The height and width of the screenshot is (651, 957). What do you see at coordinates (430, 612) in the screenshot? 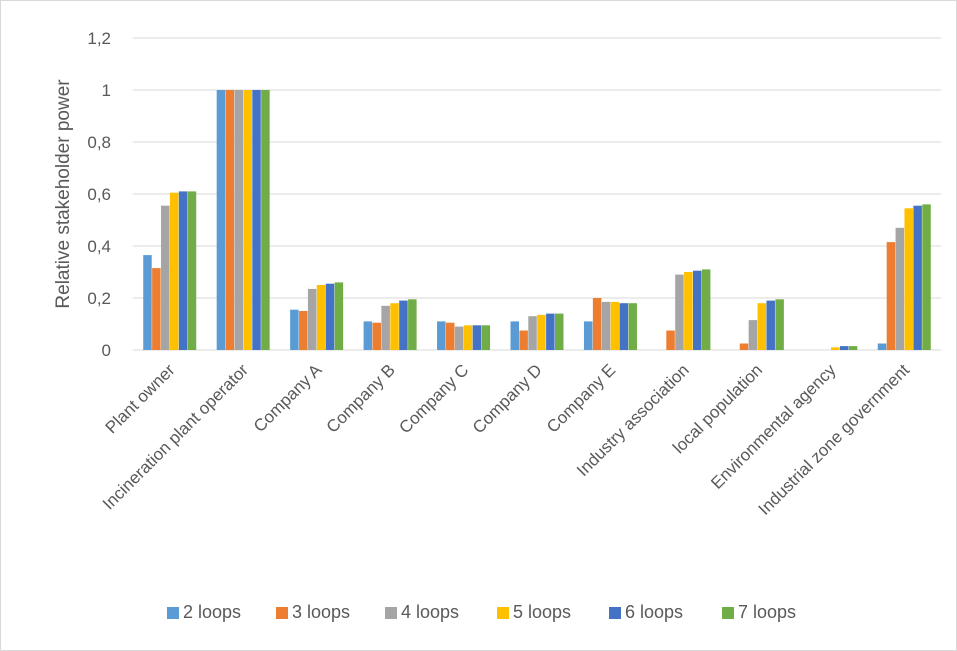
I see `legend-label: 4 loops` at bounding box center [430, 612].